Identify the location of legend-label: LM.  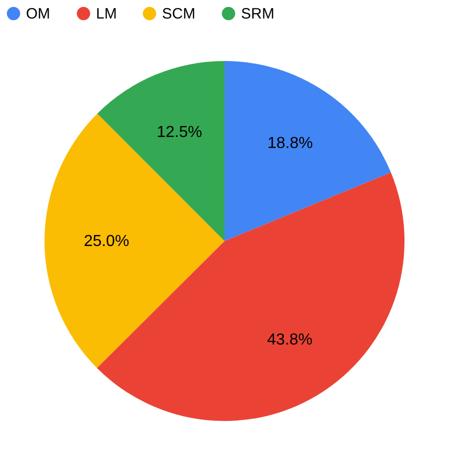
(106, 14).